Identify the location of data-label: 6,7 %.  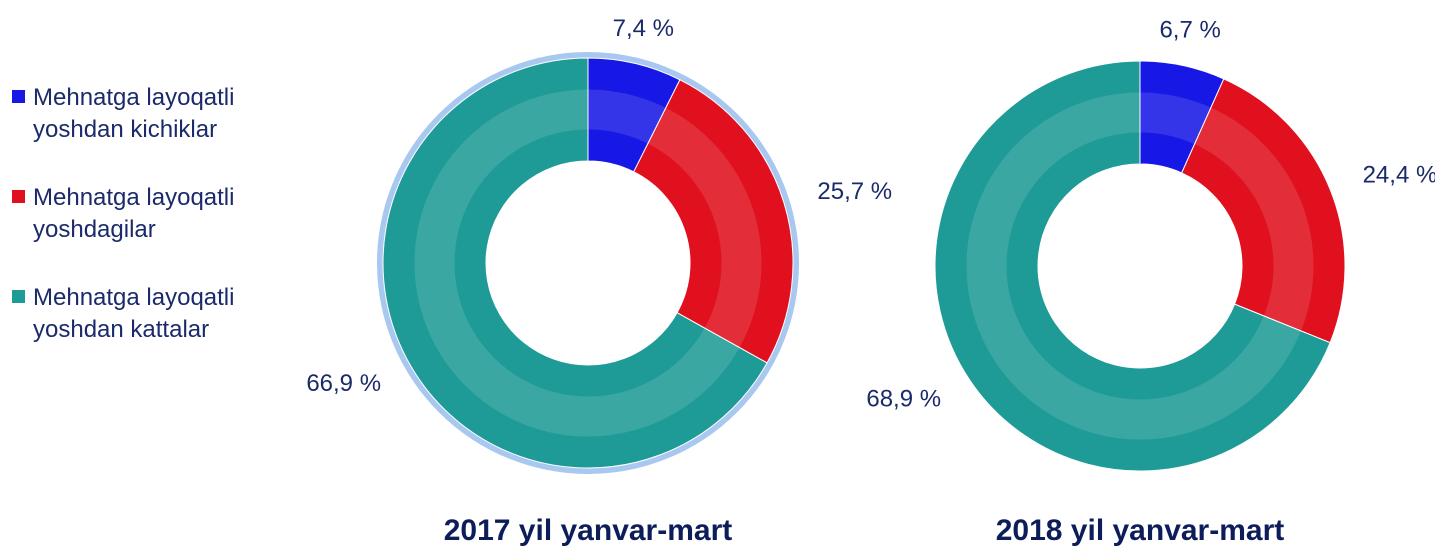
(1189, 30).